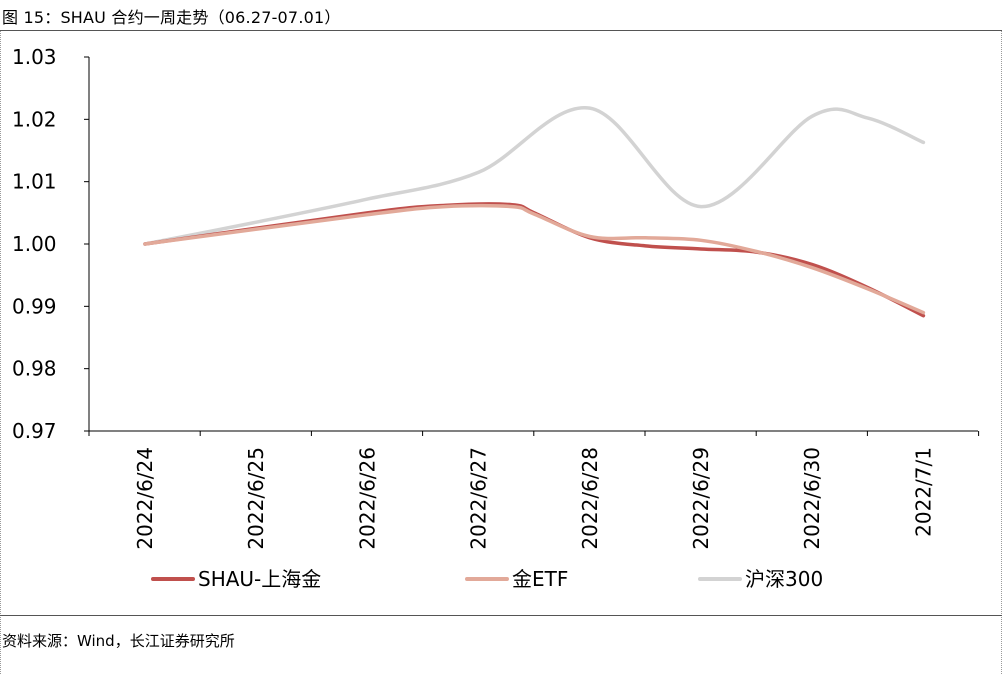 The image size is (1002, 674). I want to click on legend-label: 沪深300, so click(784, 579).